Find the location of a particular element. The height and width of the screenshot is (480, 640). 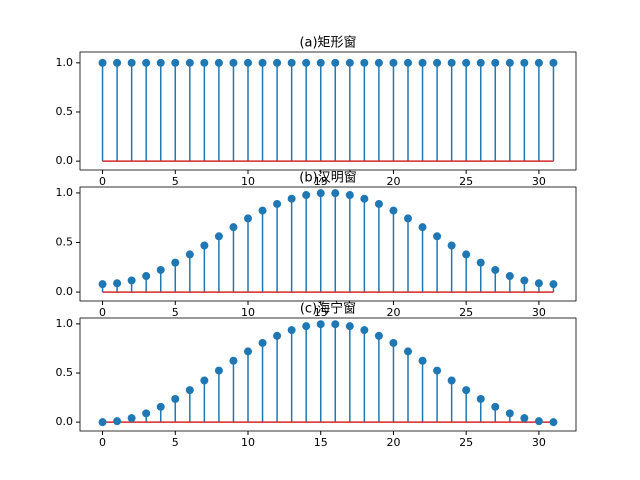

subplot-title: (c)海宁窗 is located at coordinates (328, 309).